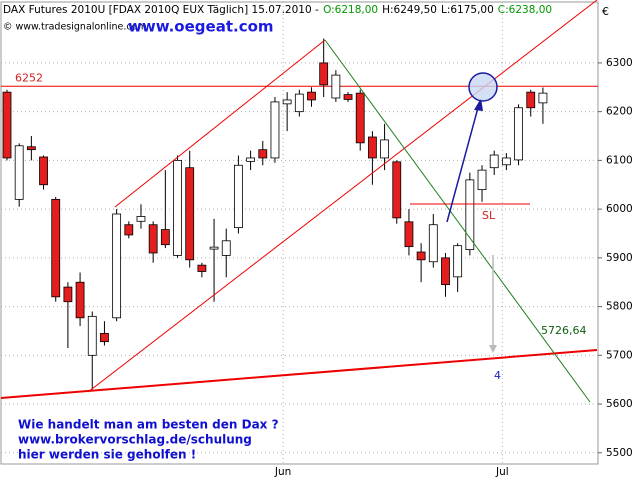  Describe the element at coordinates (107, 455) in the screenshot. I see `footer-line: hier werden sie geholfen !` at that location.